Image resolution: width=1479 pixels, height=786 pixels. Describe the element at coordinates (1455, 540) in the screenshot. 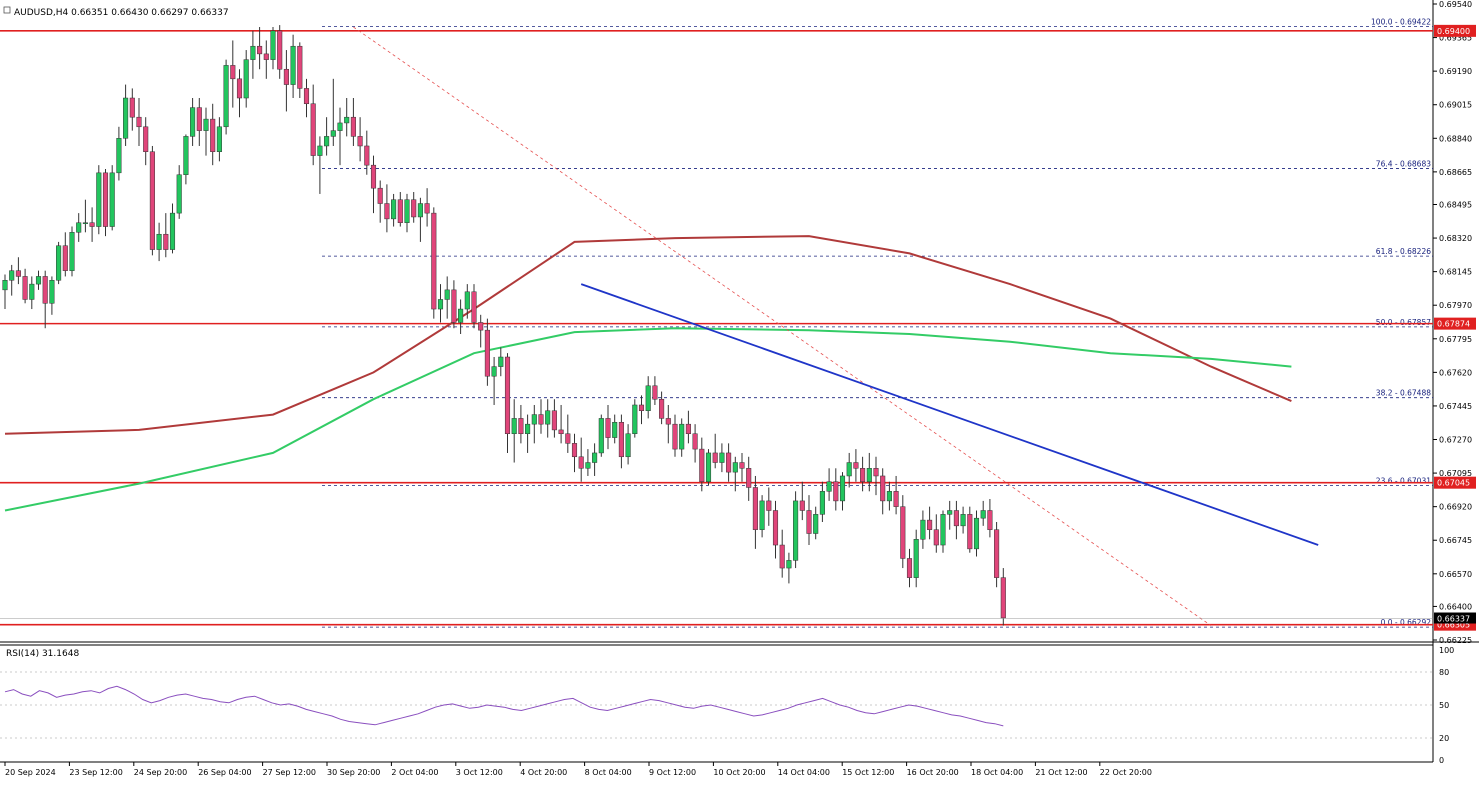

I see `price-tick-label: 0.66745` at that location.